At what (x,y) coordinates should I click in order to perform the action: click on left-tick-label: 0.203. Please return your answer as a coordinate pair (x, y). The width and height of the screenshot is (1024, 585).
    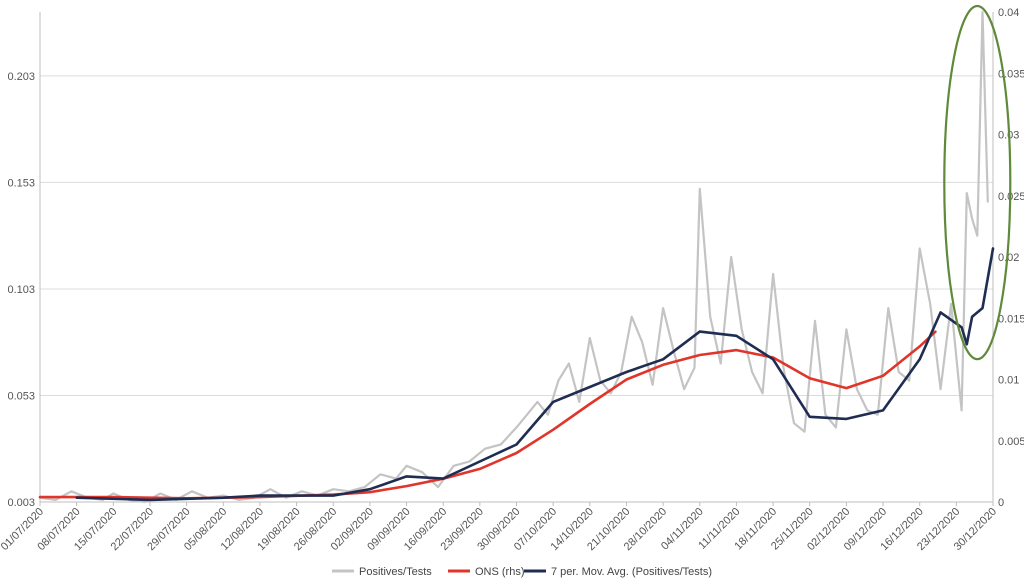
    Looking at the image, I should click on (21, 77).